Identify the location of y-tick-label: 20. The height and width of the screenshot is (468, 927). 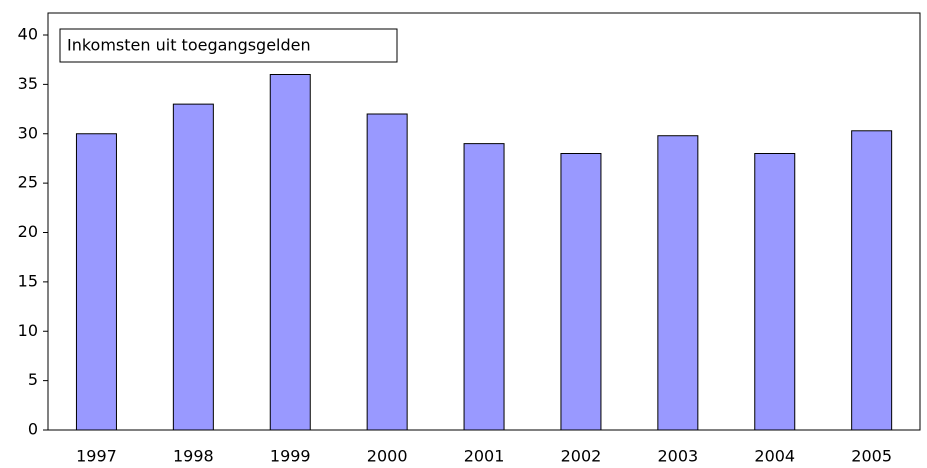
(28, 231).